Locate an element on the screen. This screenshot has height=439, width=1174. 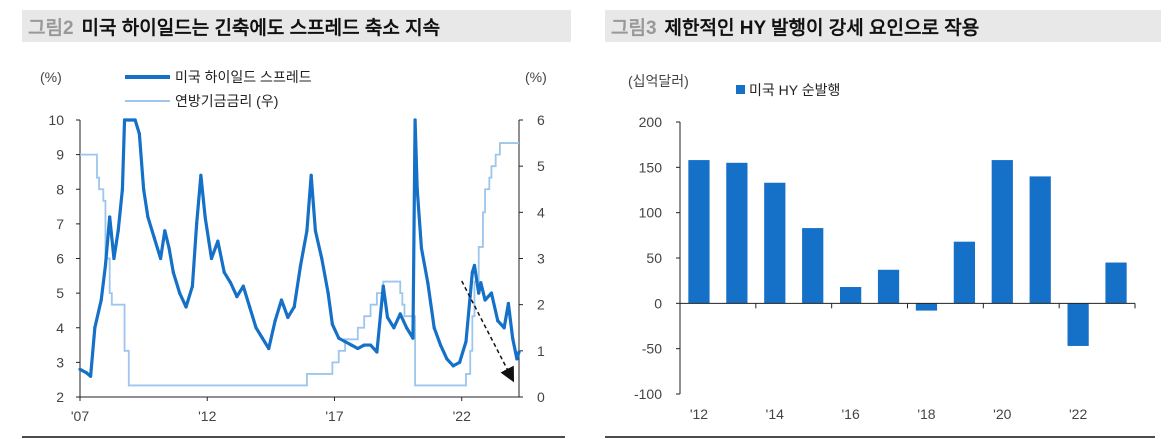
y-unit-label: (십억달러) is located at coordinates (658, 81).